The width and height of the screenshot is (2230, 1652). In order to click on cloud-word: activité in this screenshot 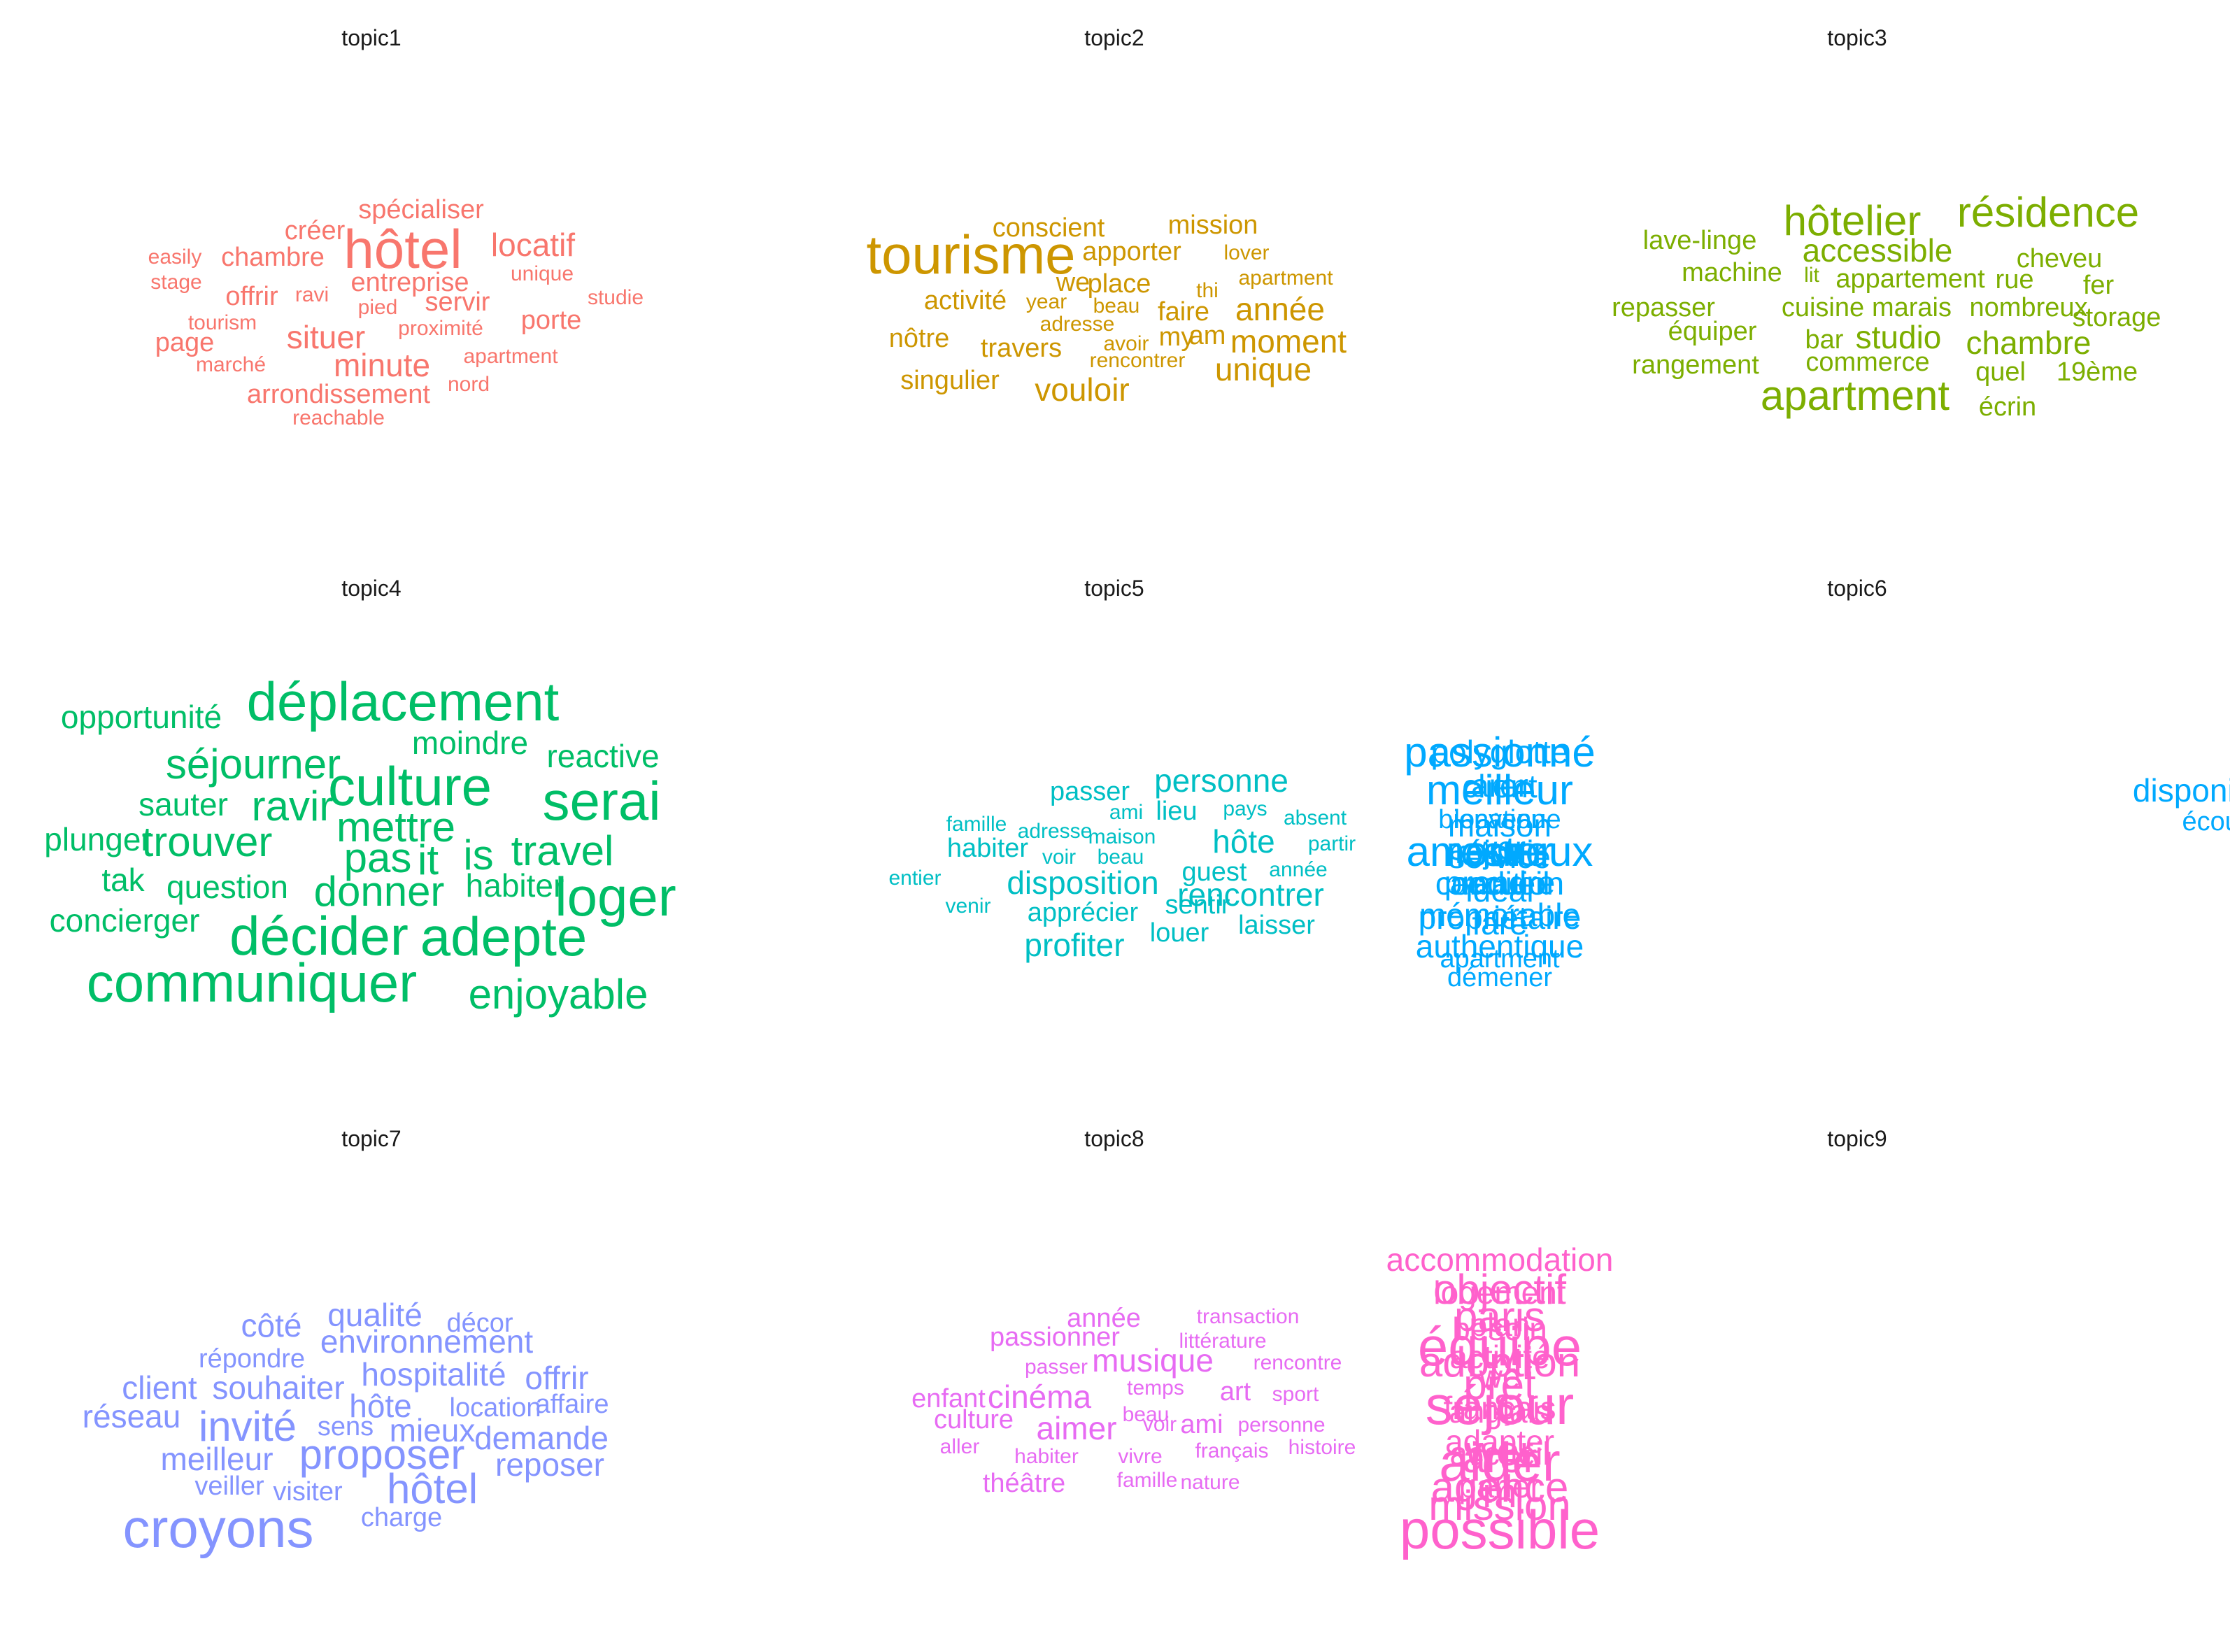, I will do `click(965, 300)`.